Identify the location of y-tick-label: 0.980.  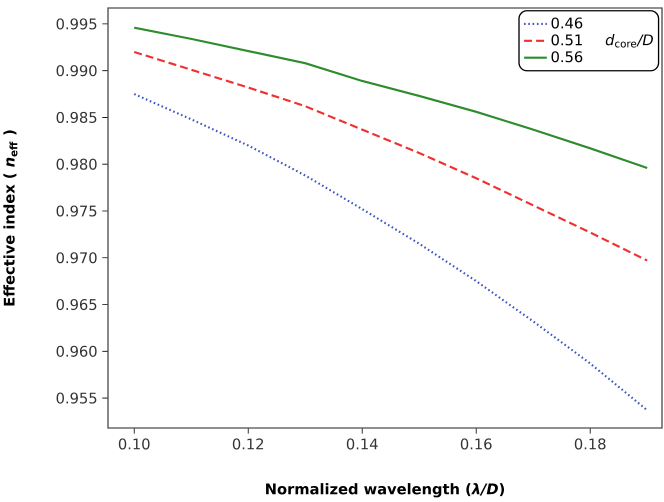
(76, 164).